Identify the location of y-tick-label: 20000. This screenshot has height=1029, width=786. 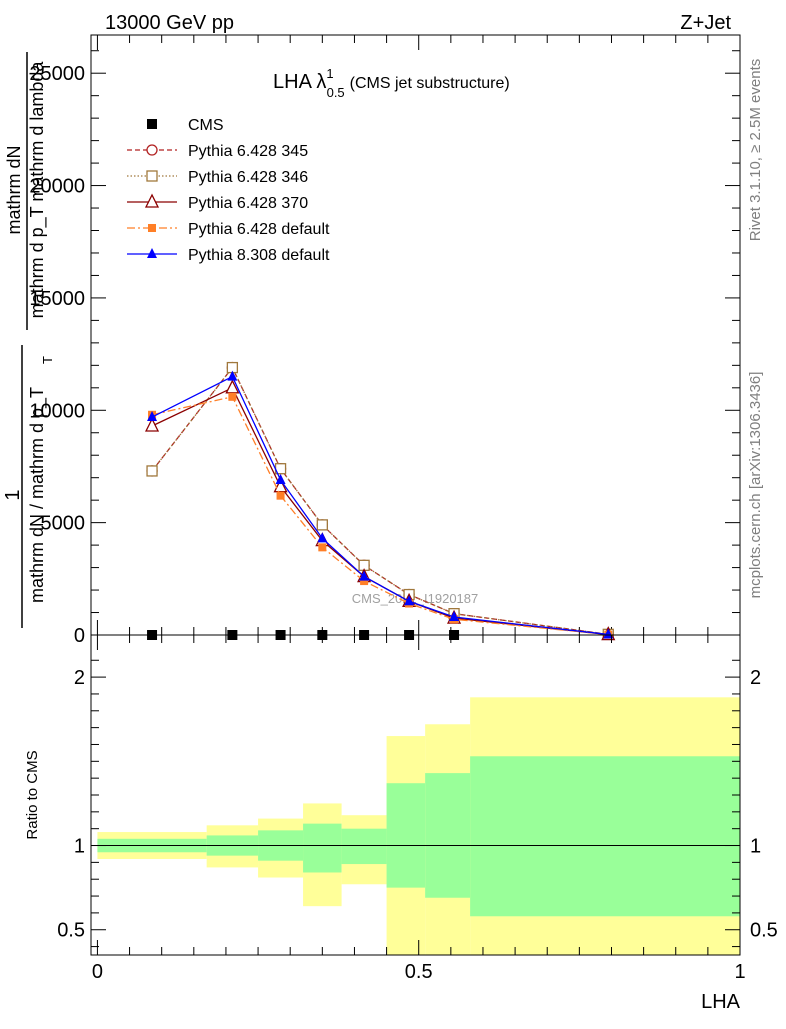
(57, 187).